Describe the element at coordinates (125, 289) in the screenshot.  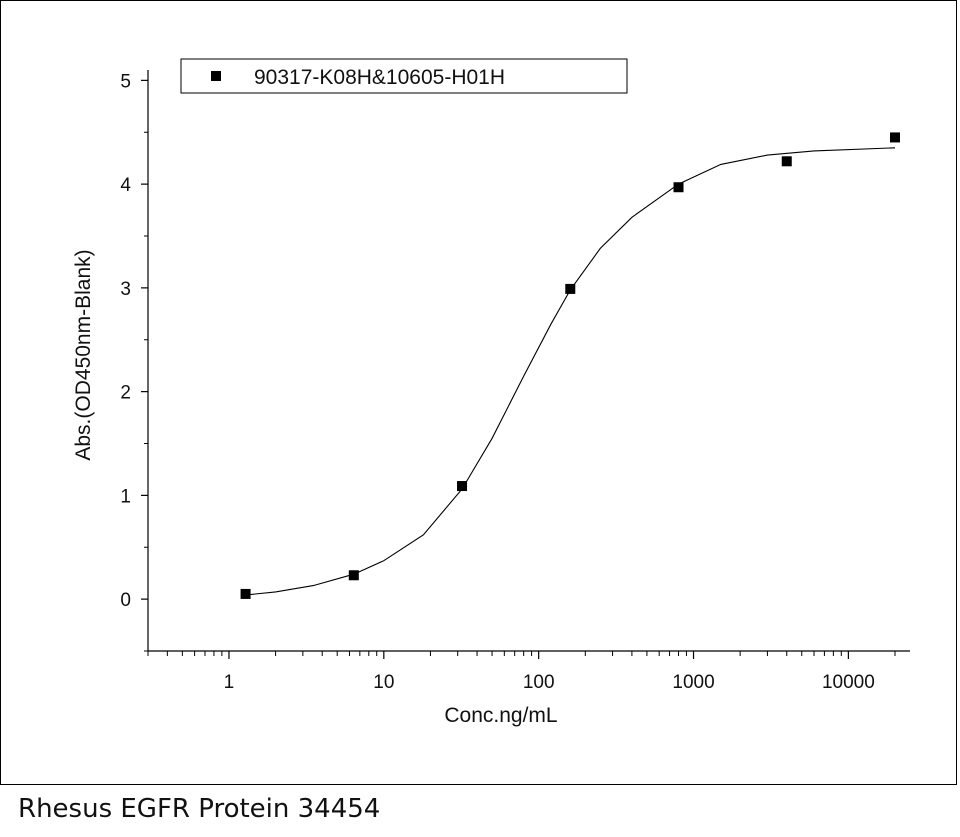
I see `y-tick-label: 3` at that location.